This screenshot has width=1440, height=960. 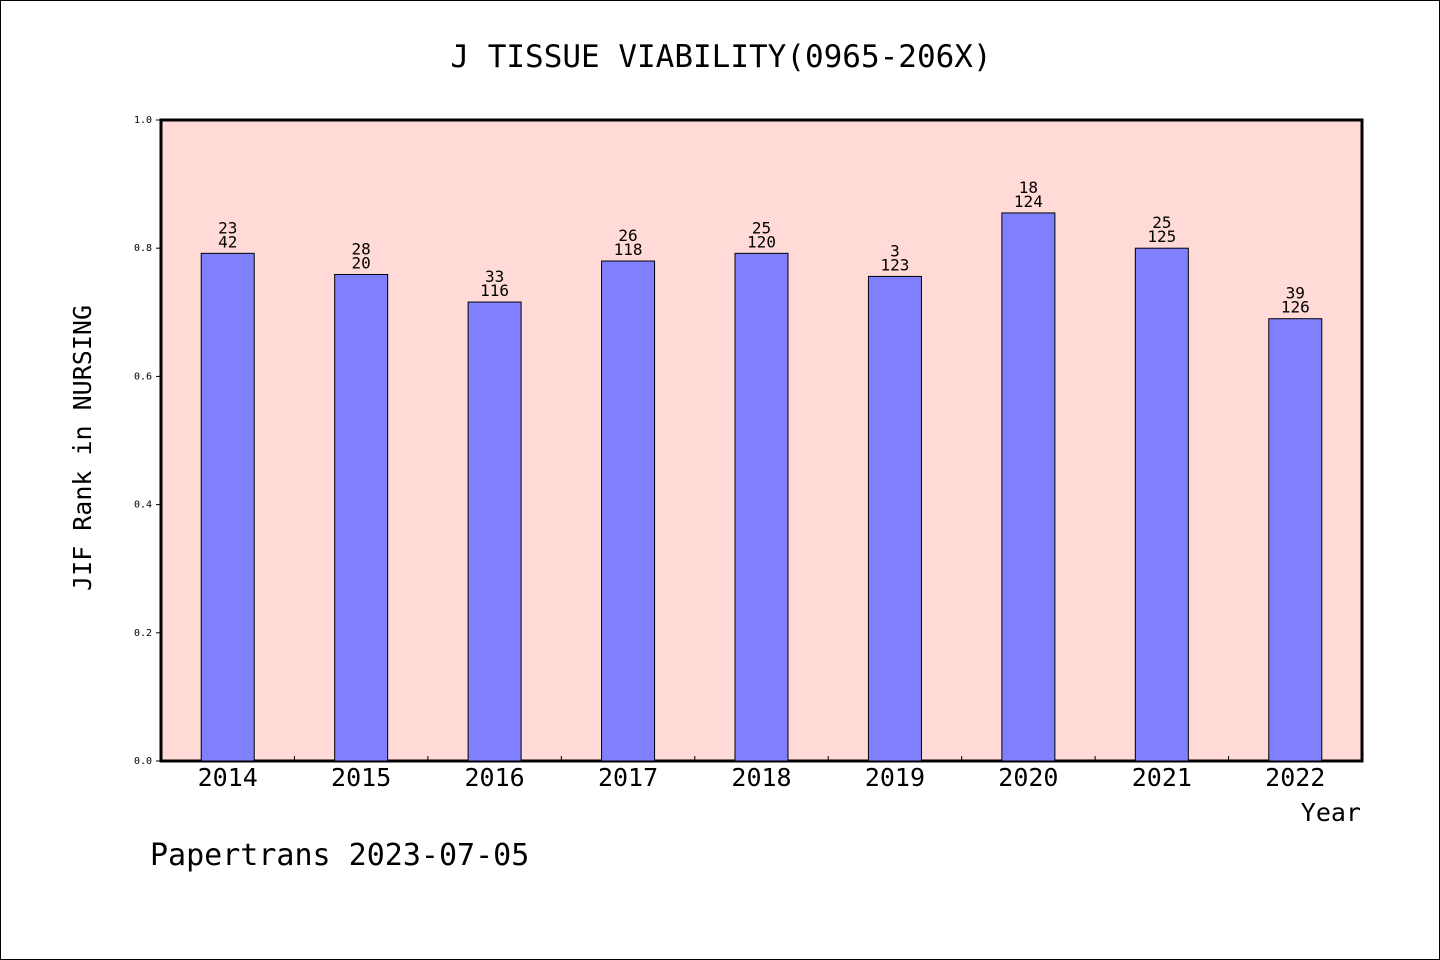 What do you see at coordinates (227, 507) in the screenshot?
I see `bar-2014` at bounding box center [227, 507].